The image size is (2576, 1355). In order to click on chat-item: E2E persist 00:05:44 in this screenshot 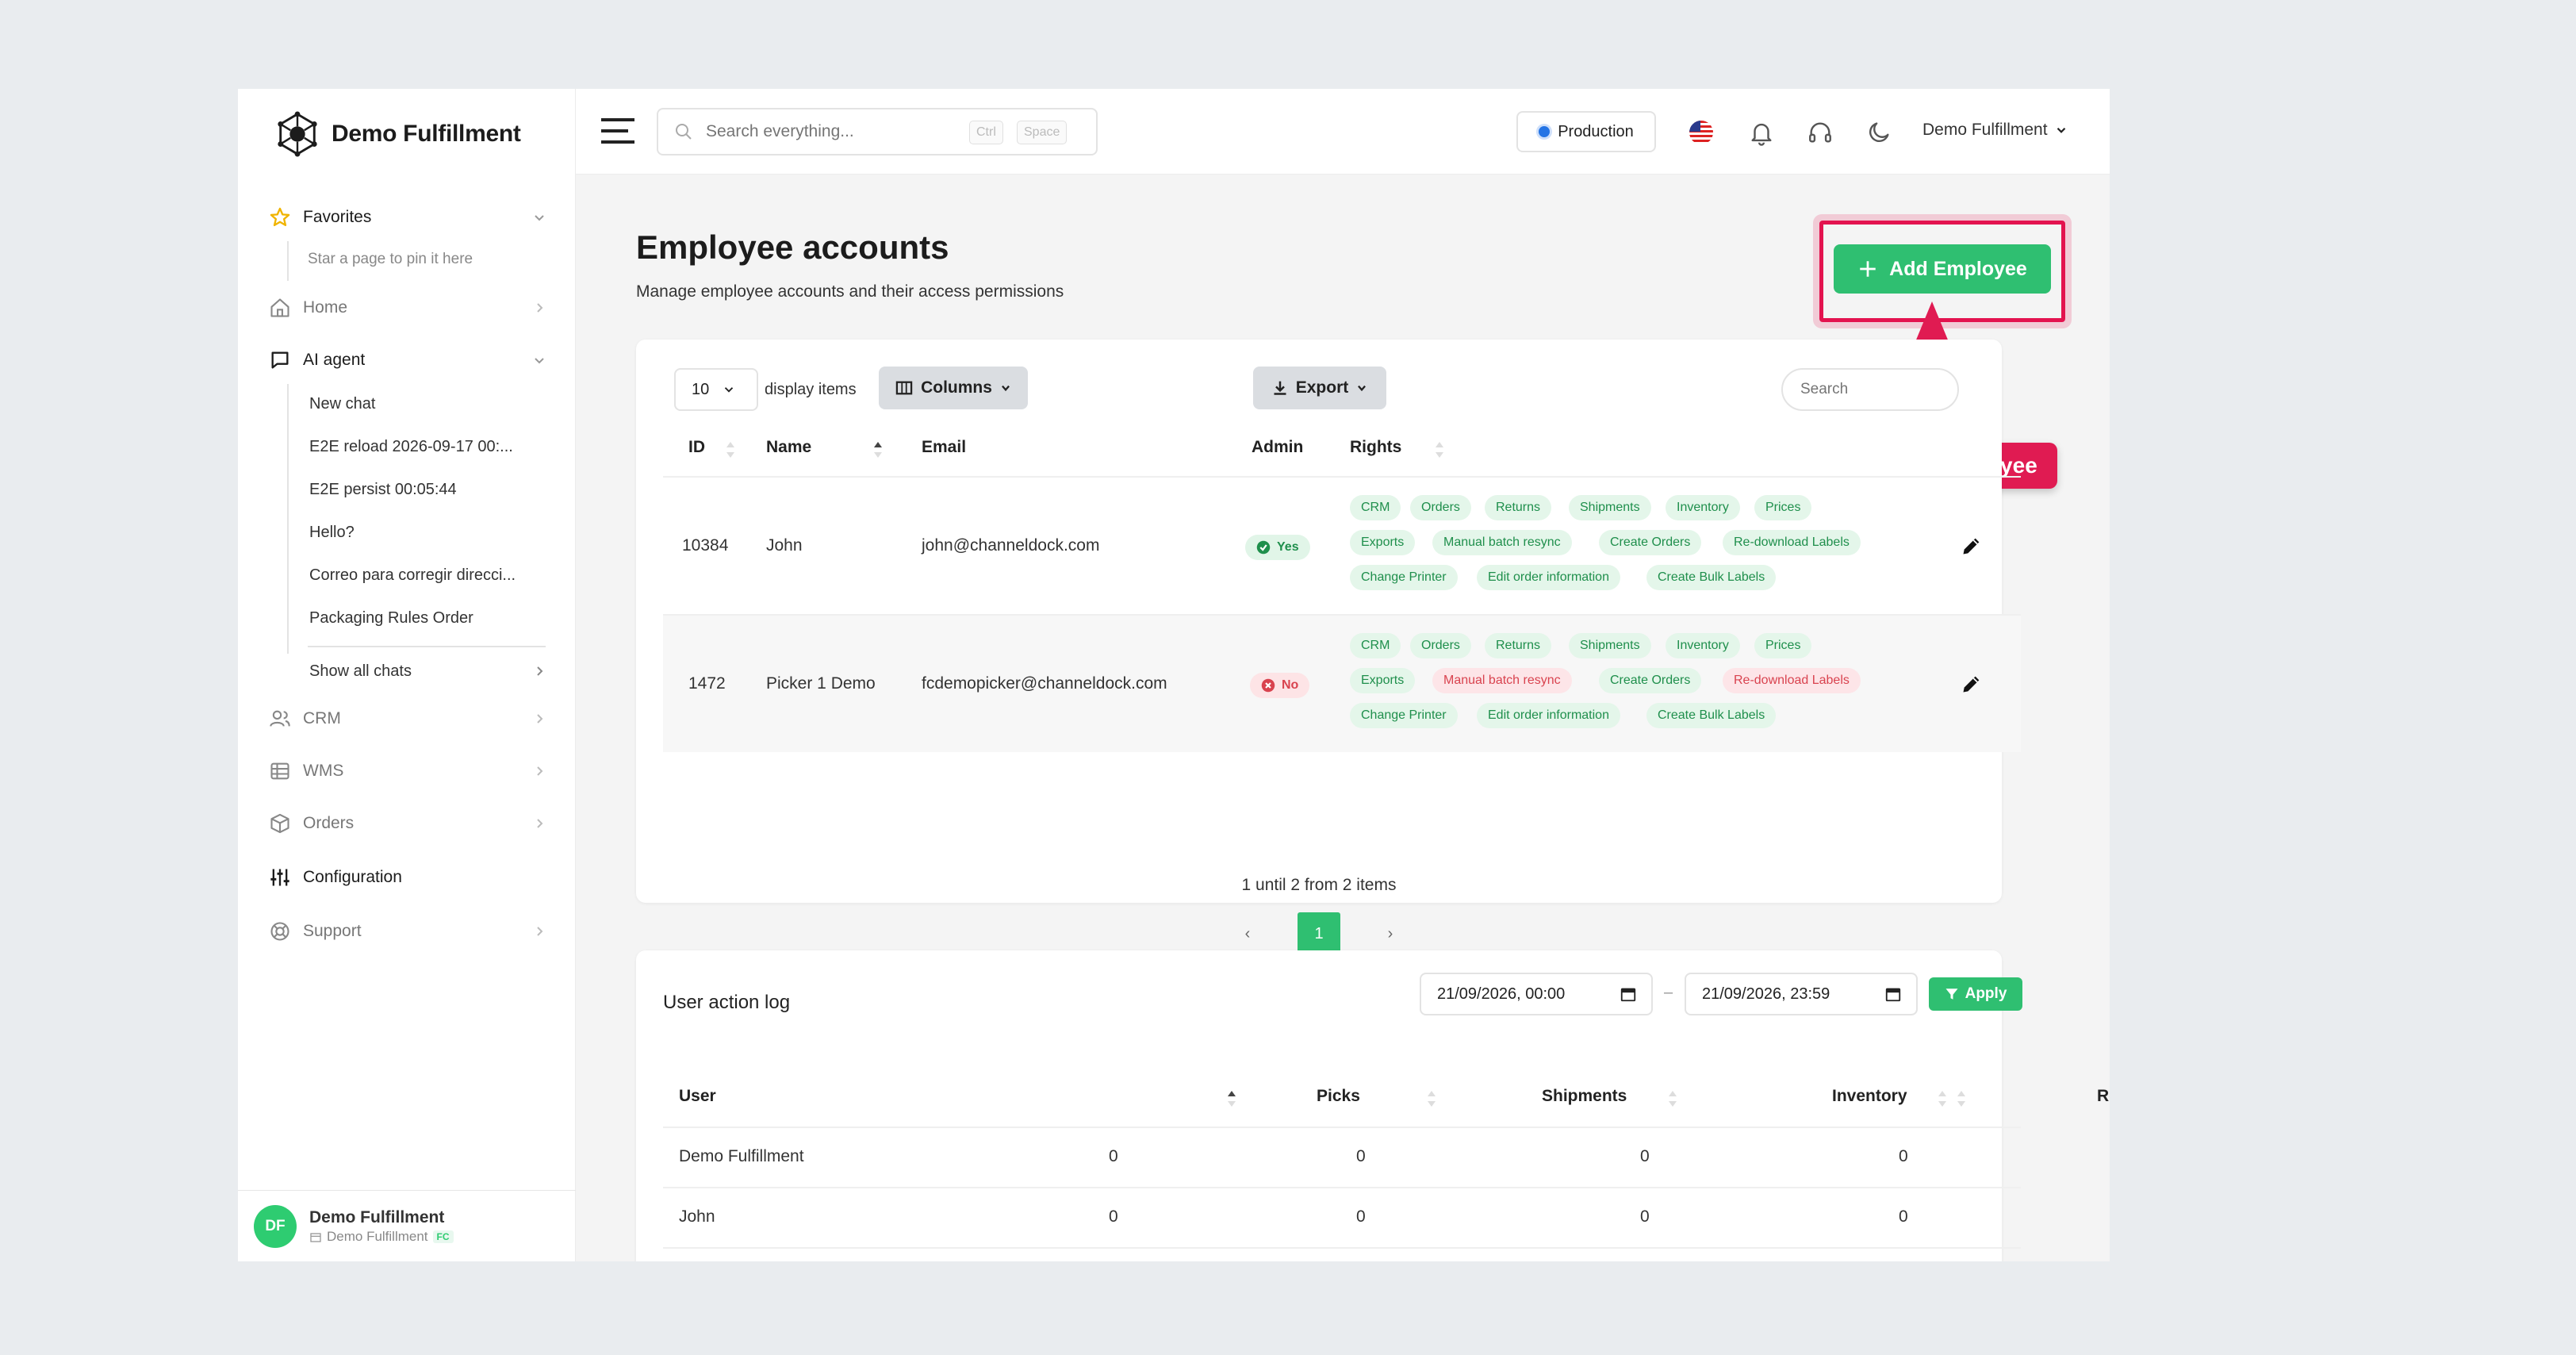, I will do `click(383, 489)`.